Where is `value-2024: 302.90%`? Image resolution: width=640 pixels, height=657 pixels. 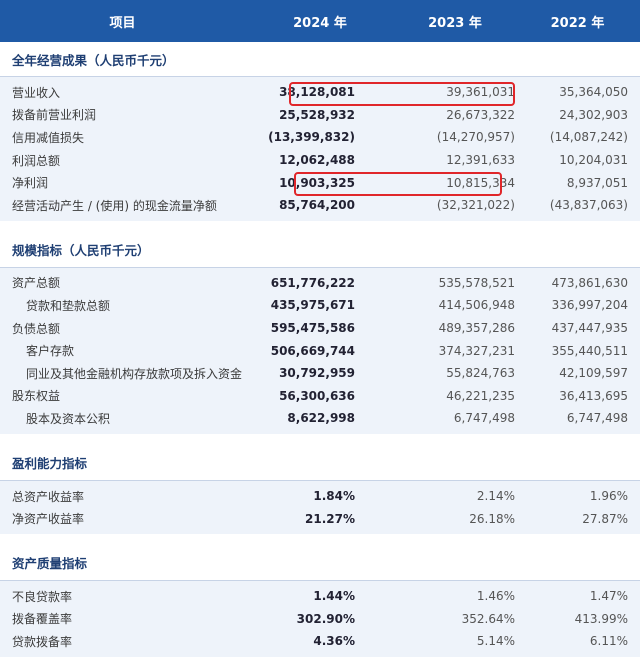 value-2024: 302.90% is located at coordinates (325, 618).